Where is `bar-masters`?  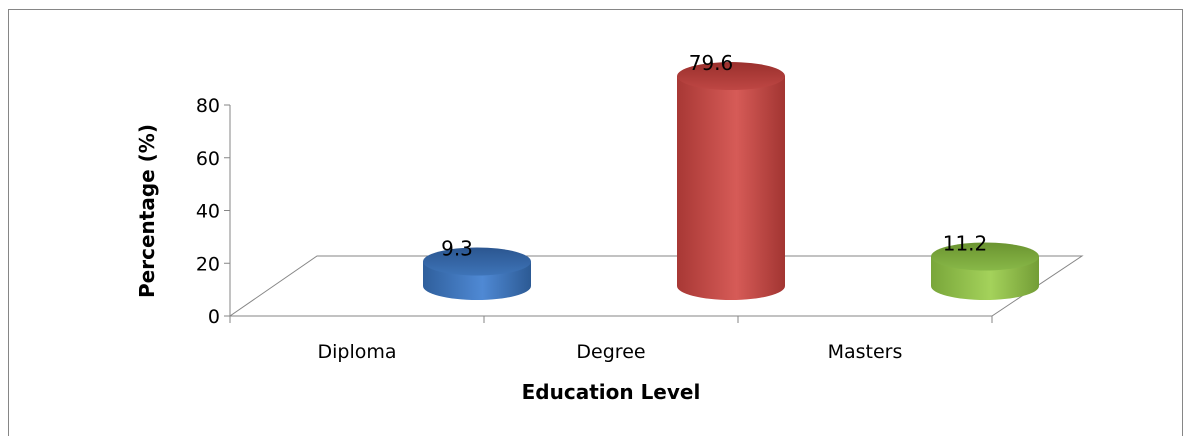
bar-masters is located at coordinates (985, 271).